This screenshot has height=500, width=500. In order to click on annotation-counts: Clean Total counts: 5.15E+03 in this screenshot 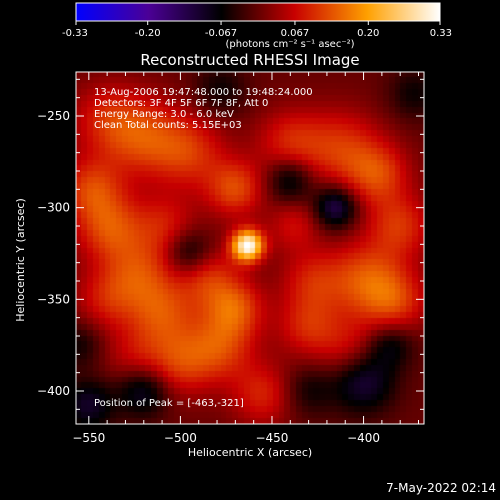, I will do `click(168, 125)`.